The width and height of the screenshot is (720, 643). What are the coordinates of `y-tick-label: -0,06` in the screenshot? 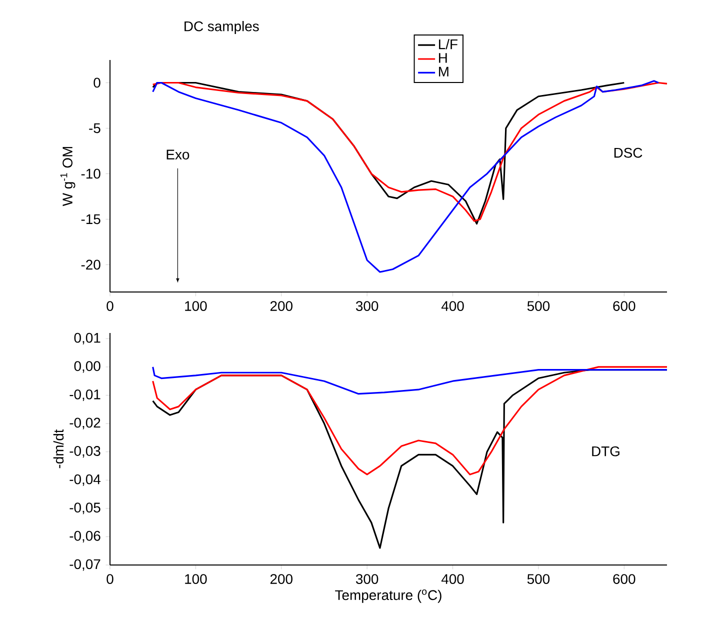 It's located at (85, 536).